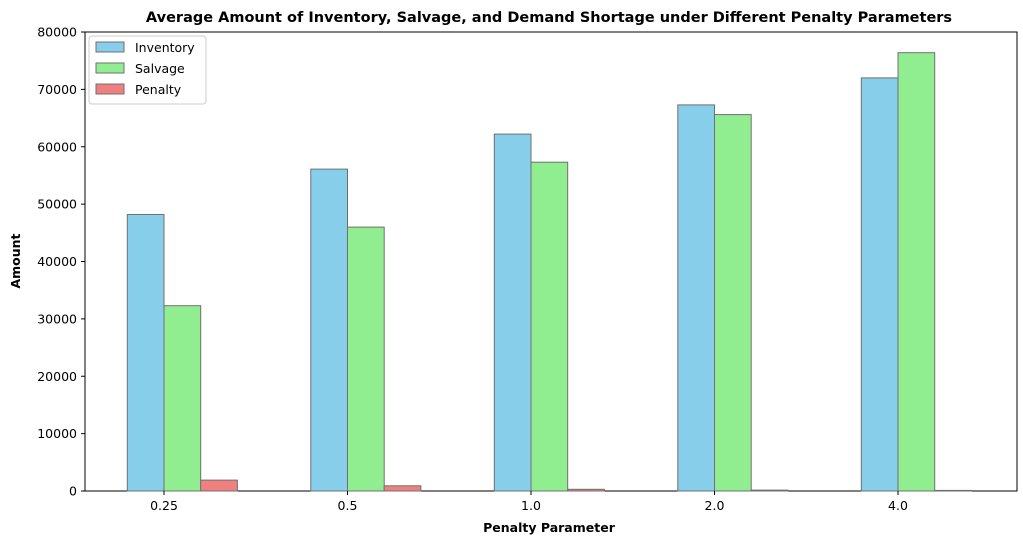  Describe the element at coordinates (57, 89) in the screenshot. I see `y-tick-label: 70000` at that location.